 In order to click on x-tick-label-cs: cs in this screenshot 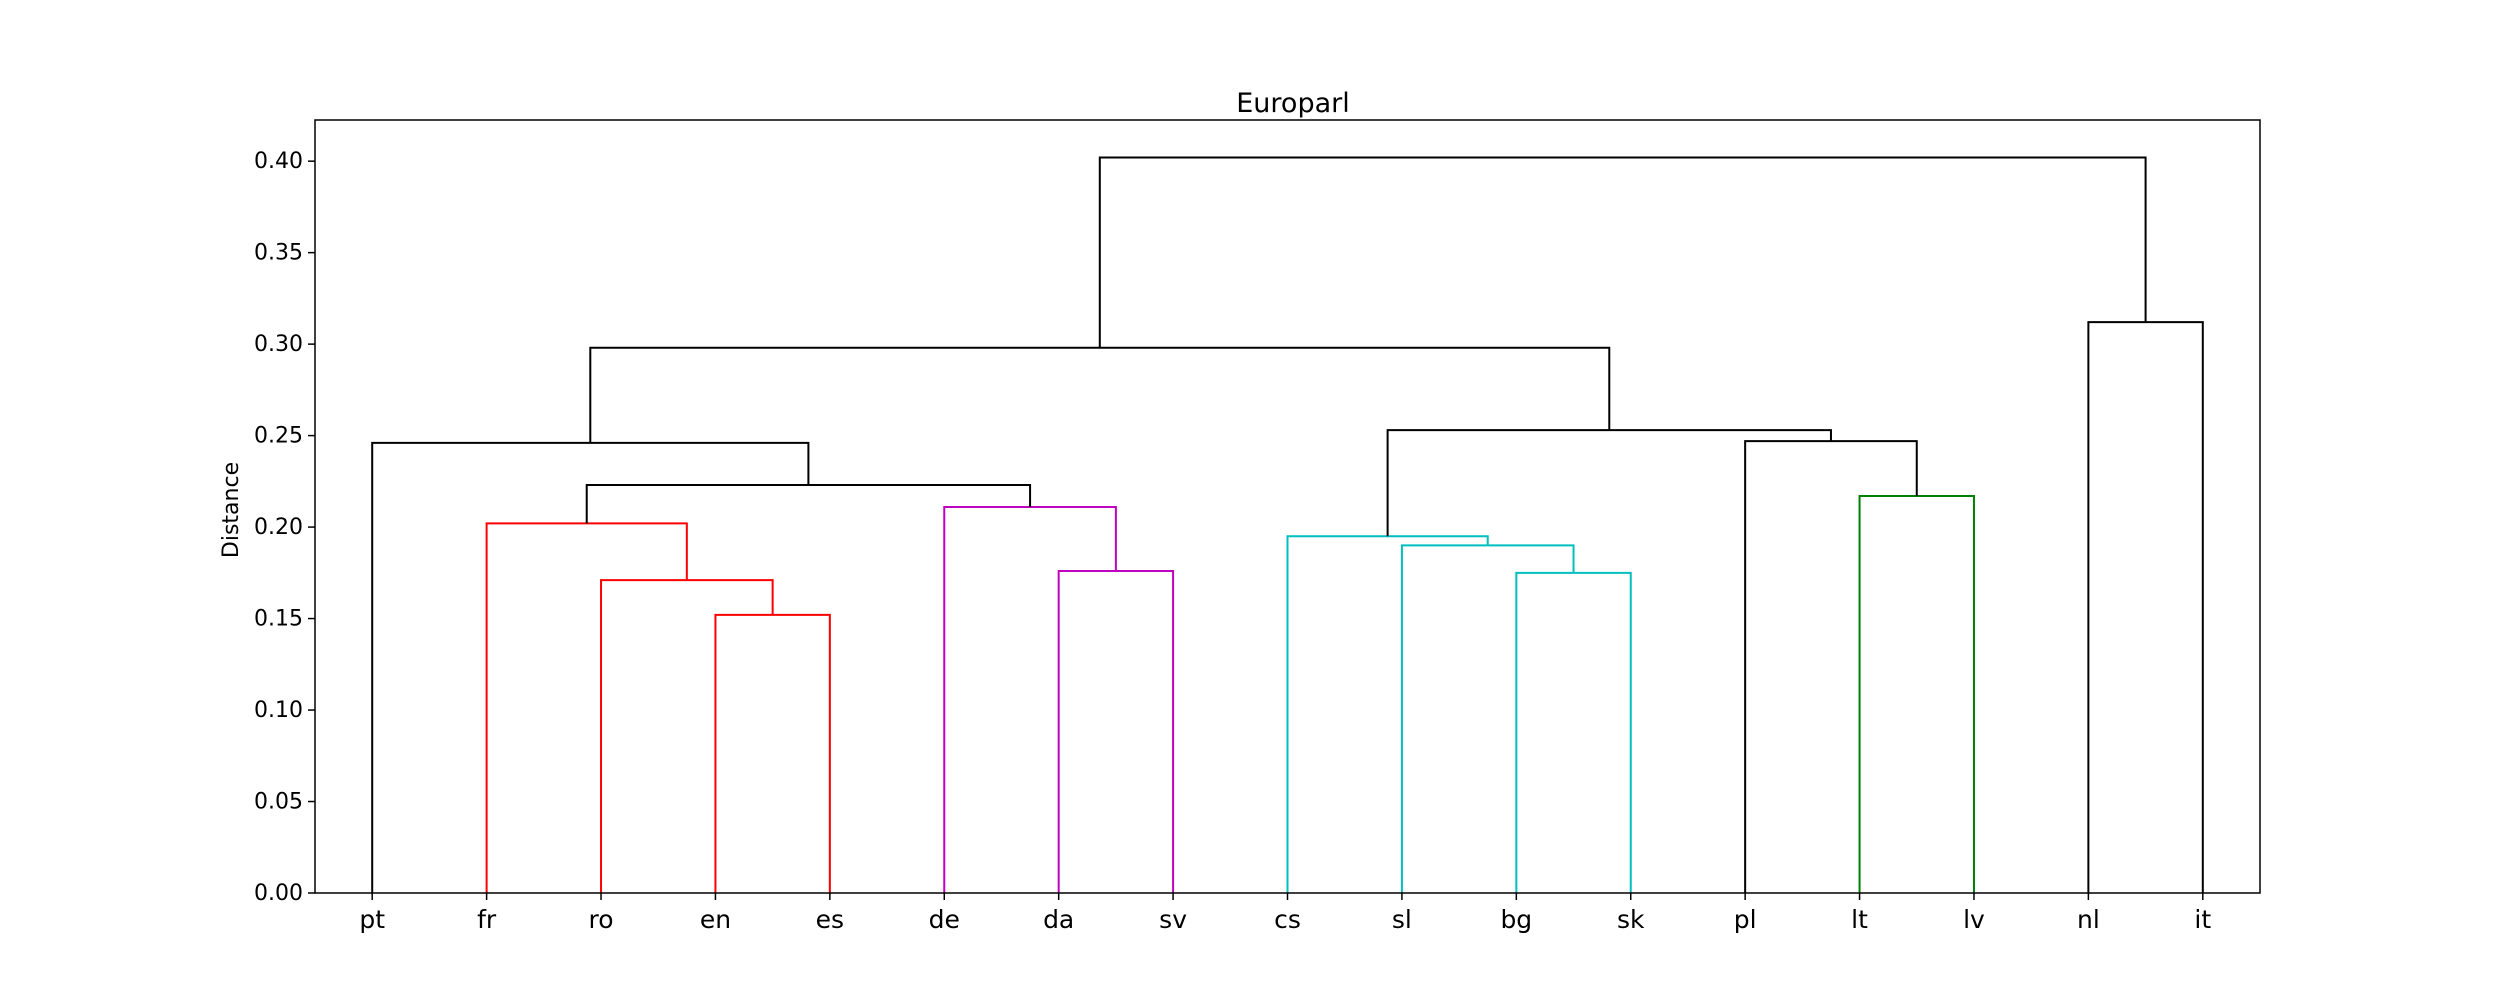, I will do `click(1287, 919)`.